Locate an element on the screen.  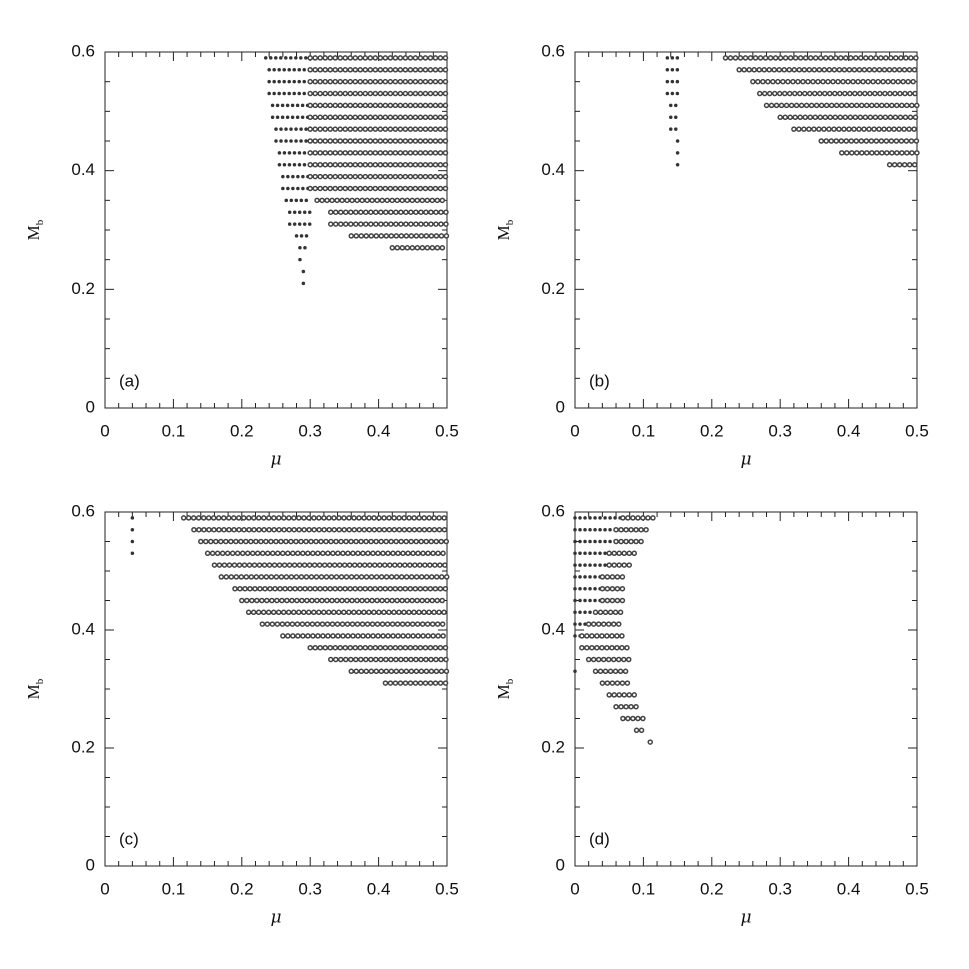
panel-label: (b) is located at coordinates (599, 380).